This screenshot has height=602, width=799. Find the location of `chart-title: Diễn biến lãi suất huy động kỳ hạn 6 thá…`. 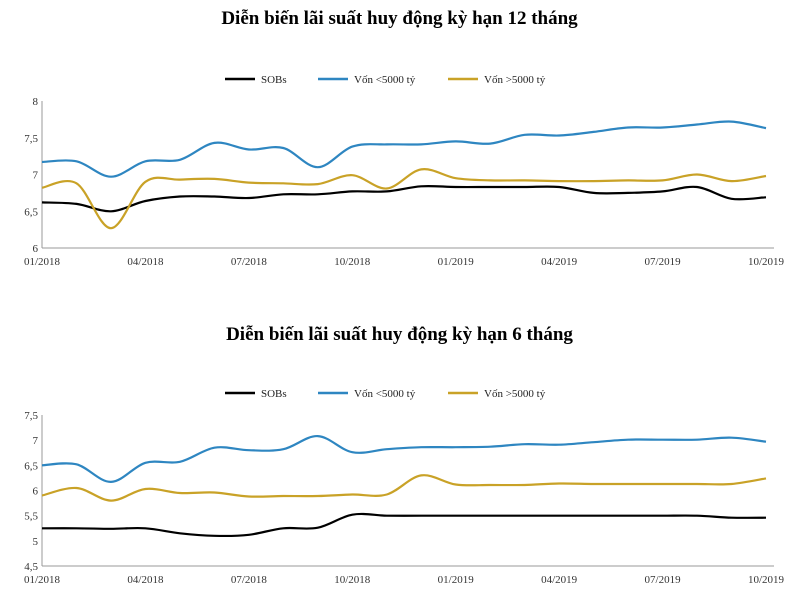

chart-title: Diễn biến lãi suất huy động kỳ hạn 6 thá… is located at coordinates (399, 334).